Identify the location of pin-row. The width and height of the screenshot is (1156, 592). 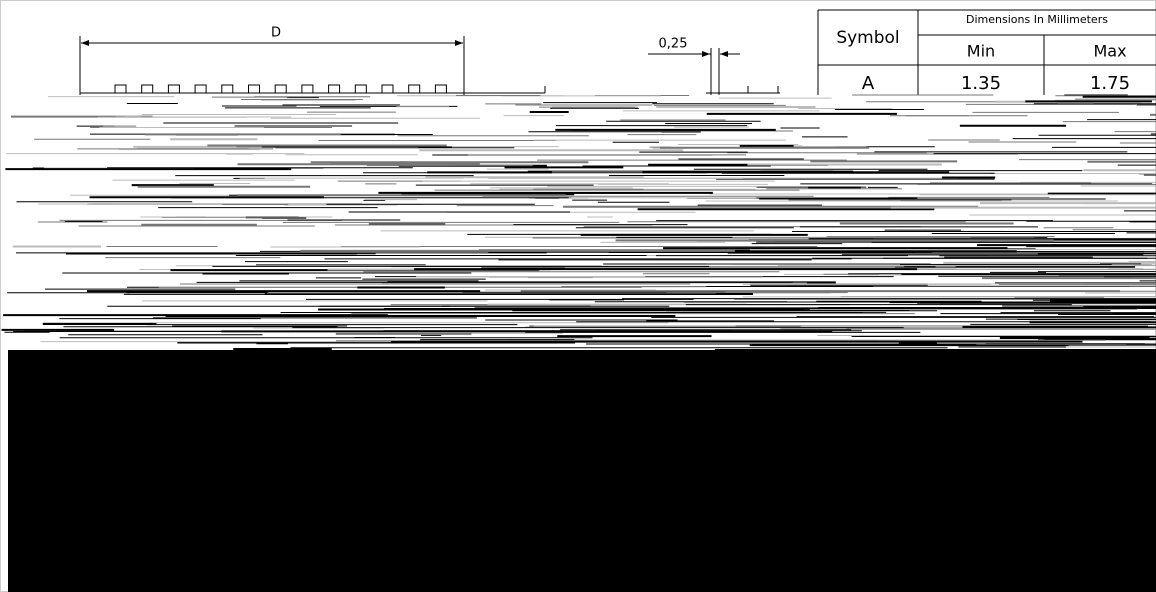
(313, 89).